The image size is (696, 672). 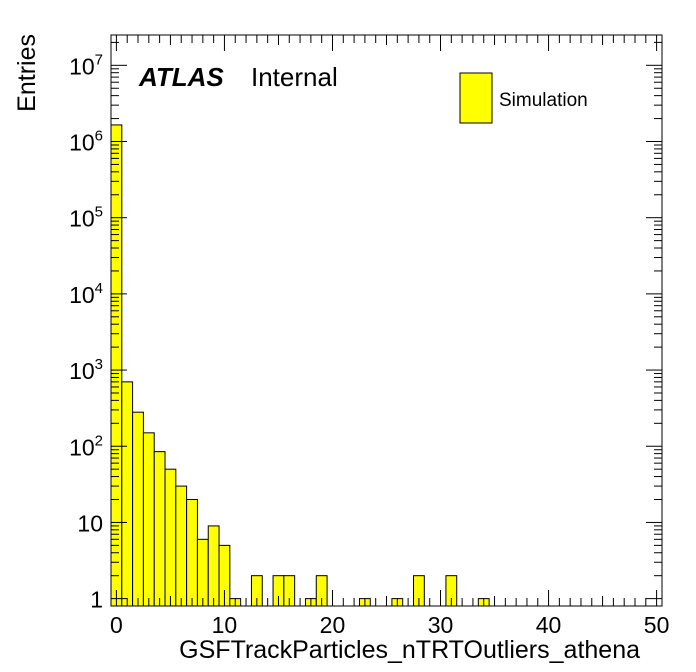 What do you see at coordinates (225, 625) in the screenshot?
I see `x-tick-label: 10` at bounding box center [225, 625].